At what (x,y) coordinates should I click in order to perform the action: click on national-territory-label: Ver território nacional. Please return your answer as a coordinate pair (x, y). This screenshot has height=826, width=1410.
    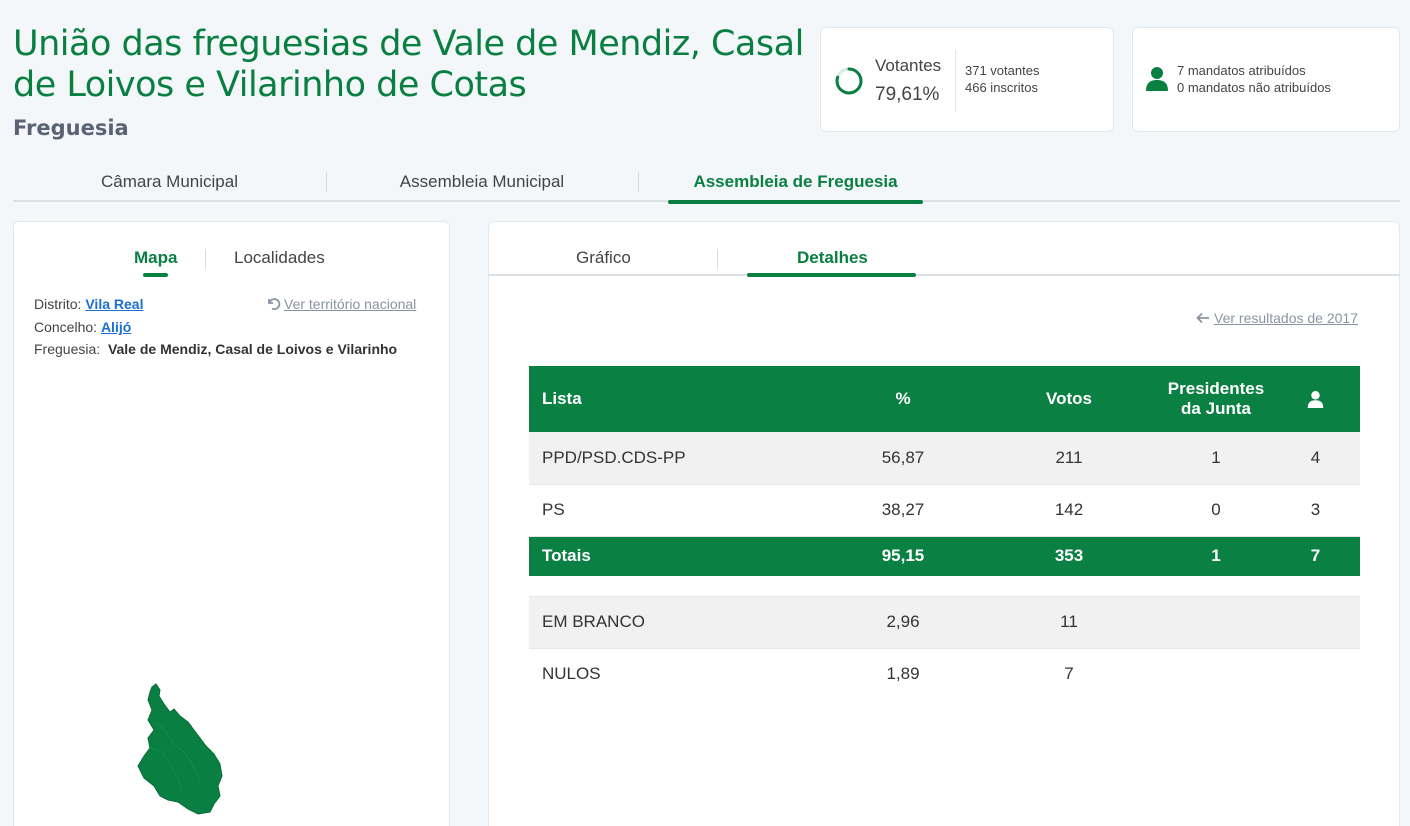
    Looking at the image, I should click on (350, 304).